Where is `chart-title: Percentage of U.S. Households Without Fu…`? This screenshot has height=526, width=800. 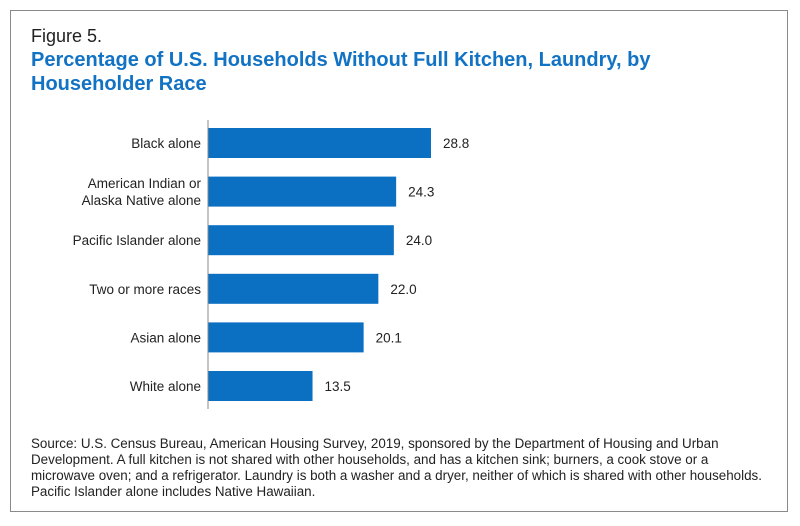
chart-title: Percentage of U.S. Households Without Fu… is located at coordinates (341, 72).